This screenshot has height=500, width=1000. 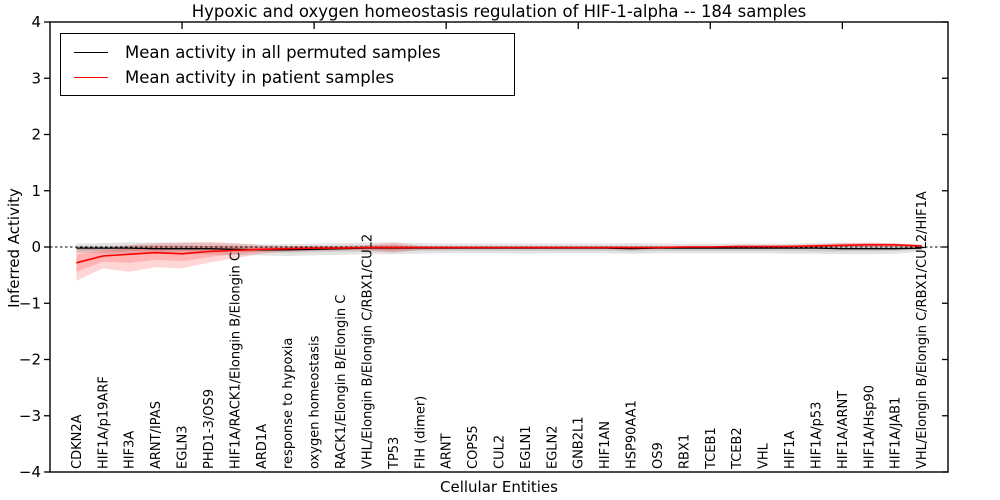 I want to click on x-category-label: VHL, so click(x=764, y=455).